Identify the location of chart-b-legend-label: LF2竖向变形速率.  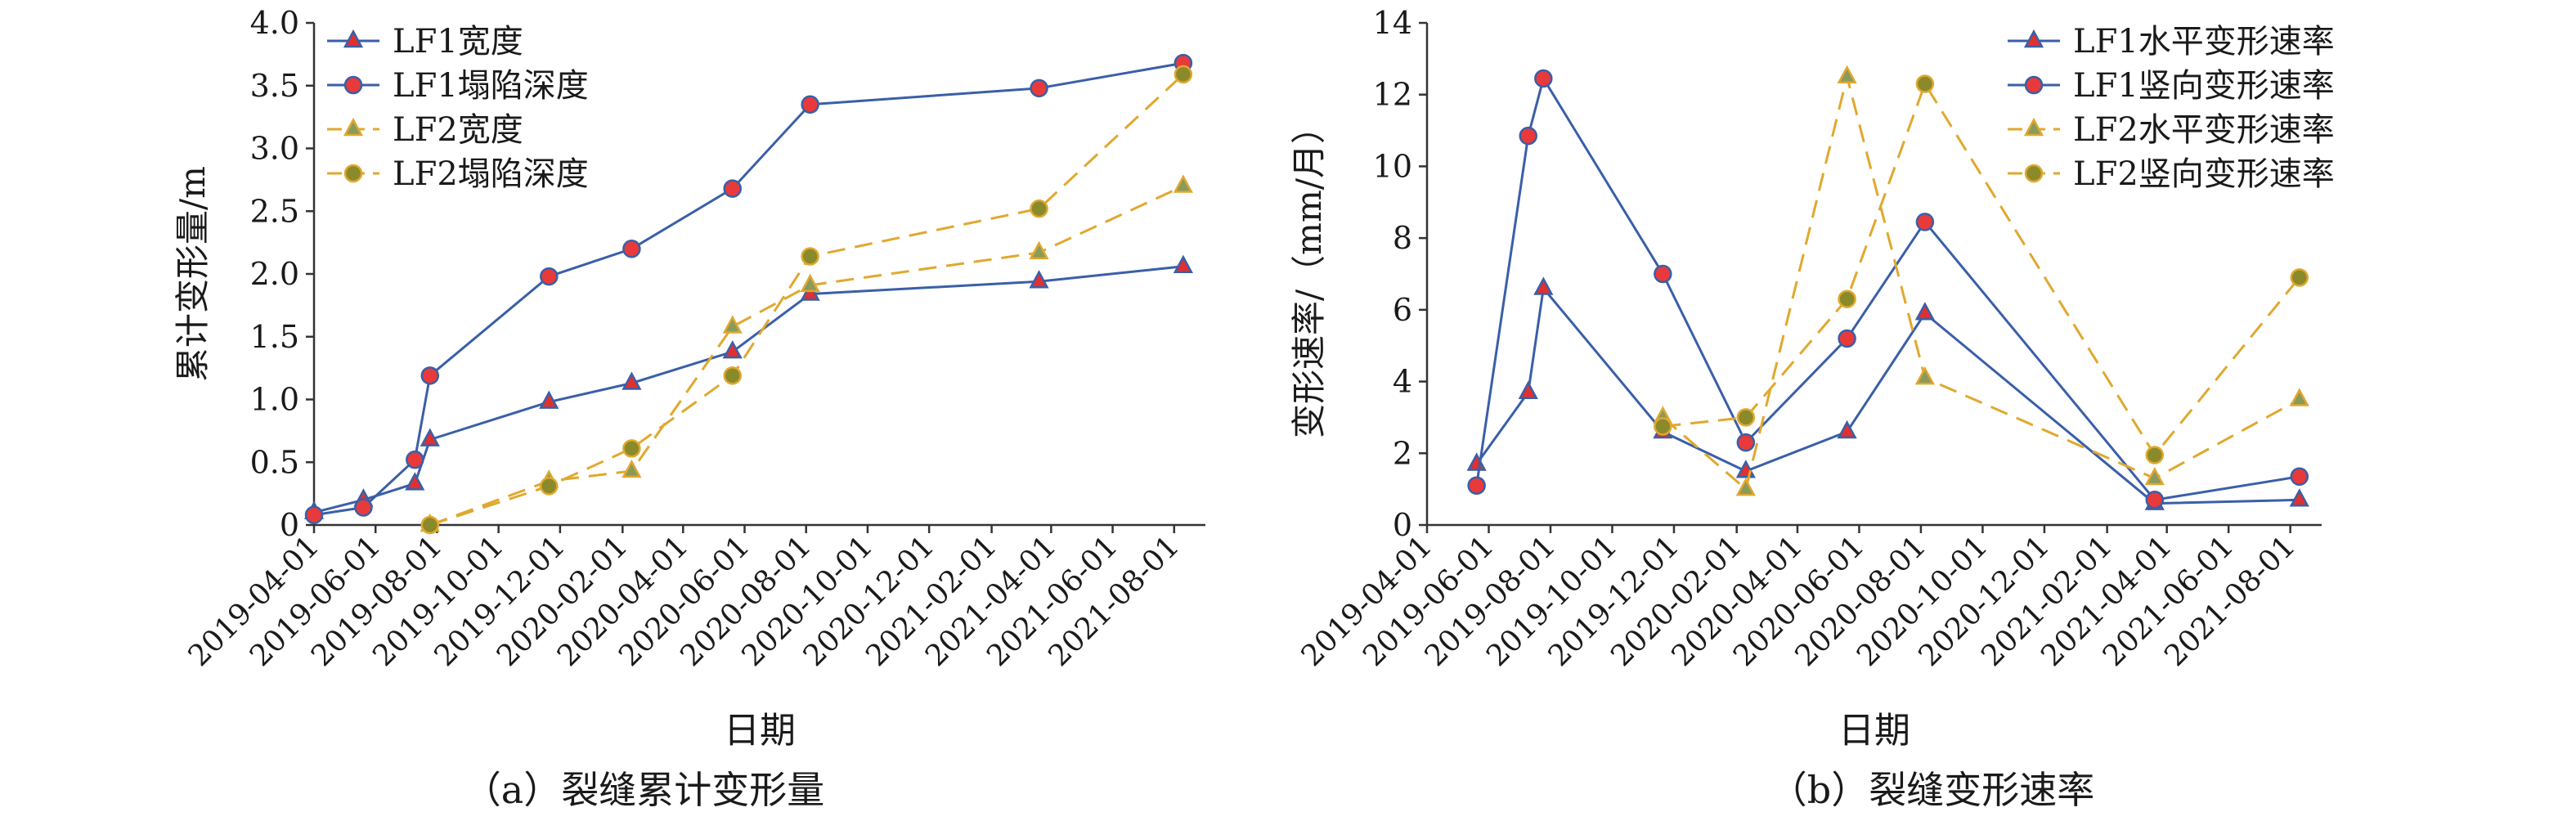
(2204, 174).